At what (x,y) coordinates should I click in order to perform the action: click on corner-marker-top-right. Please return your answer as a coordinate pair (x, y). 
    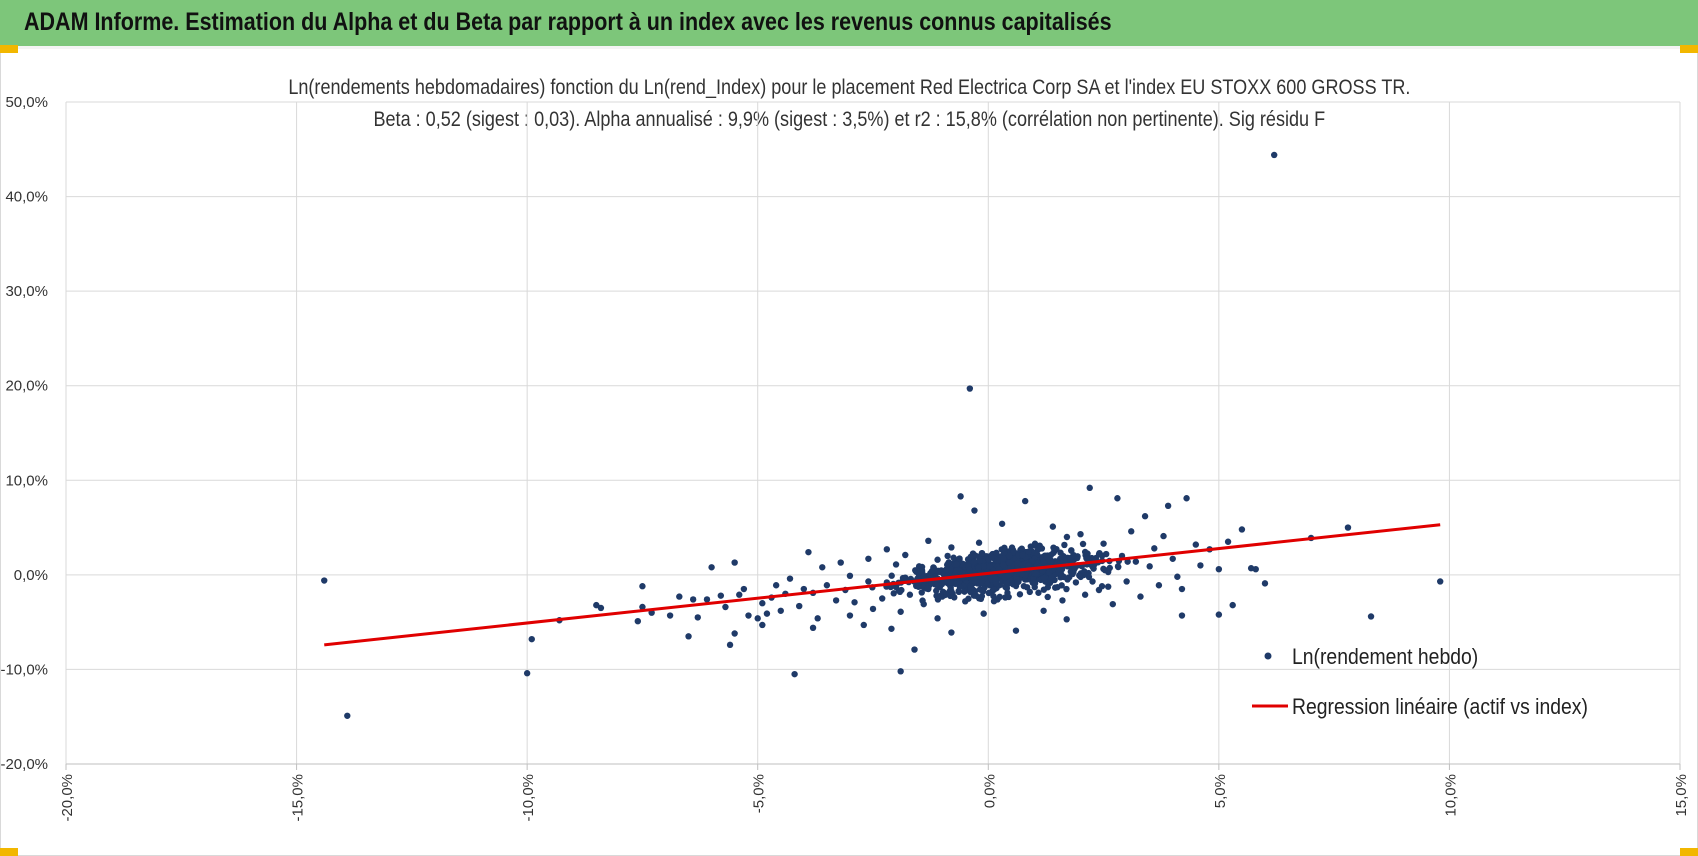
    Looking at the image, I should click on (1689, 49).